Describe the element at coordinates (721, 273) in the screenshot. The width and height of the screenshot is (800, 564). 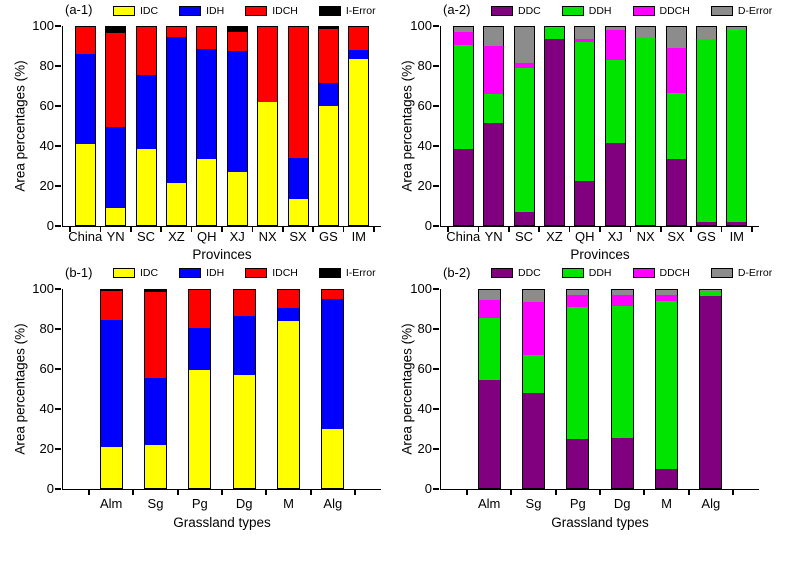
I see `legend-swatch-D-Error` at that location.